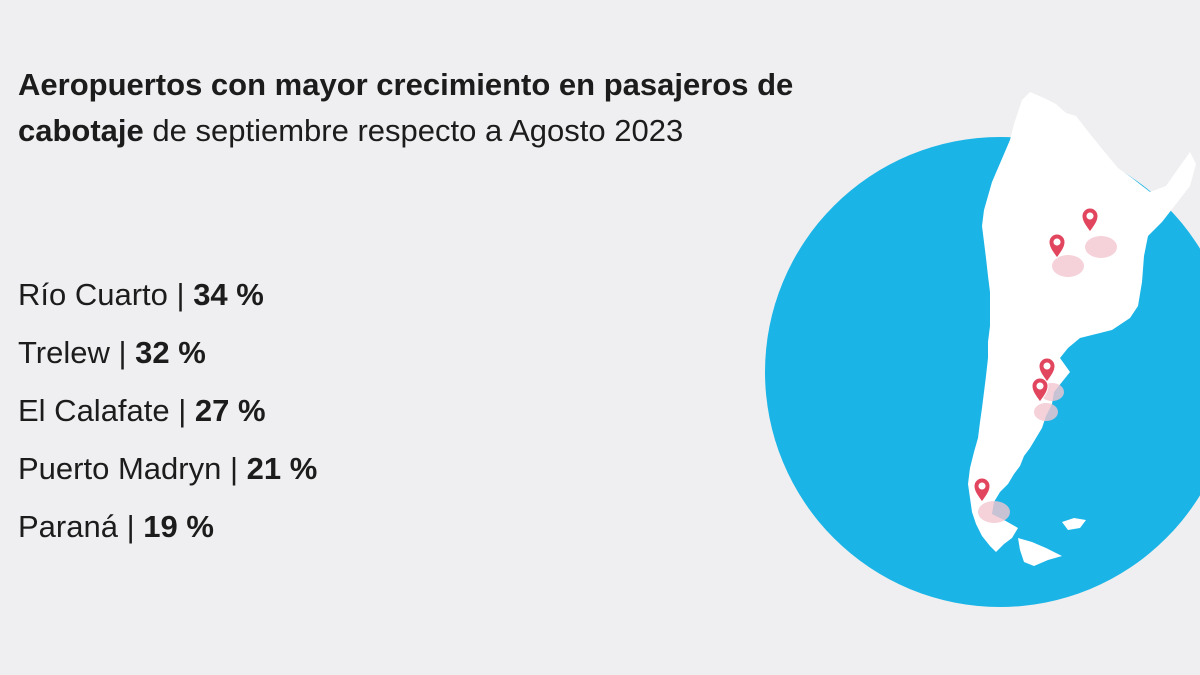 This screenshot has width=1200, height=675. Describe the element at coordinates (170, 352) in the screenshot. I see `airport-value: 32 %` at that location.